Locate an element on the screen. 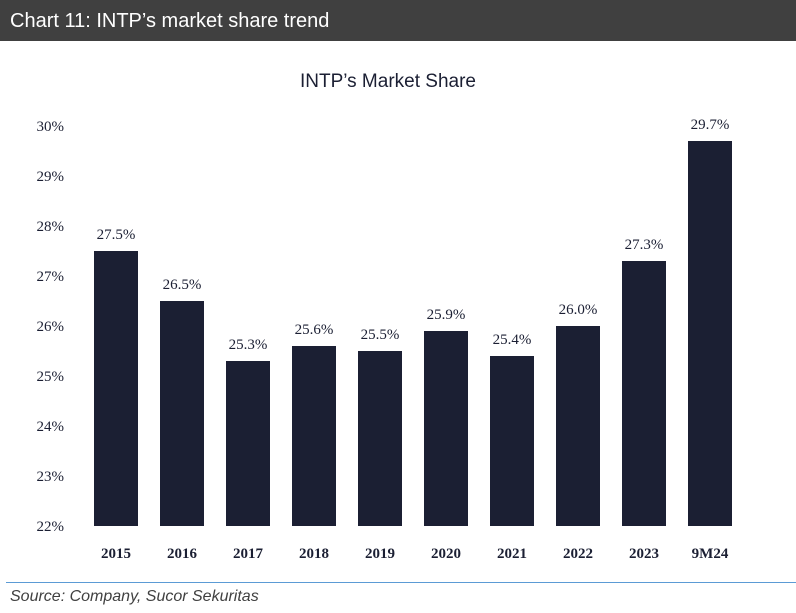  bar-2016 is located at coordinates (182, 413).